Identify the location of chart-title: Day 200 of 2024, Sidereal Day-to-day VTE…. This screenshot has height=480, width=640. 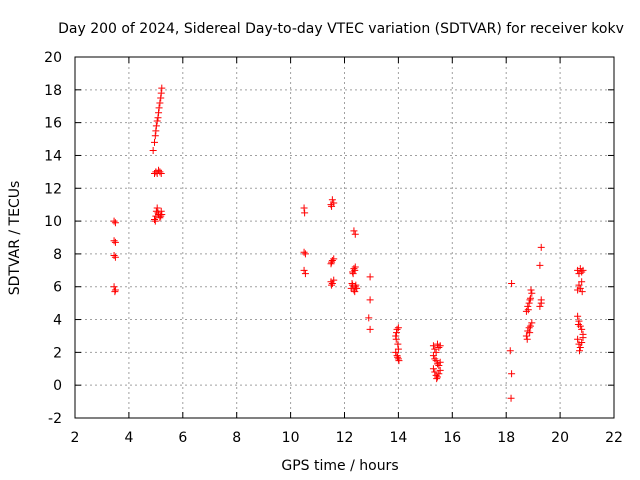
(341, 29).